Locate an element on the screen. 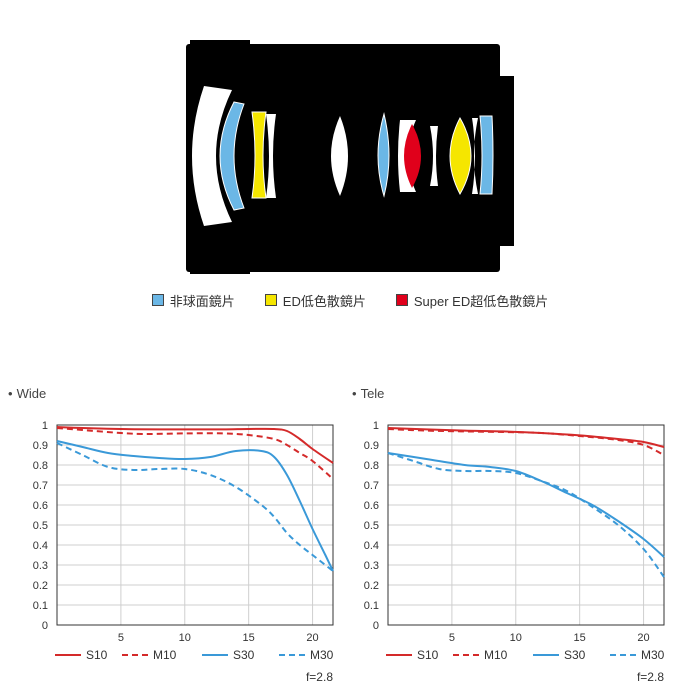 The width and height of the screenshot is (700, 700). aspherical-swatch is located at coordinates (157, 300).